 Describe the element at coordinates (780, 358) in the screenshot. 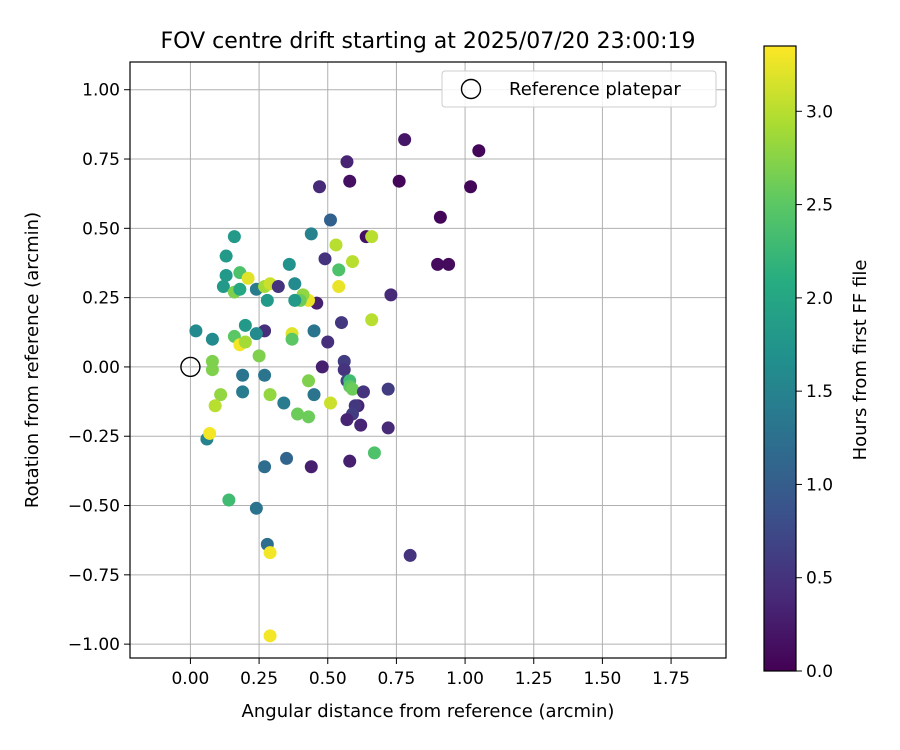

I see `colorbar-gradient` at that location.